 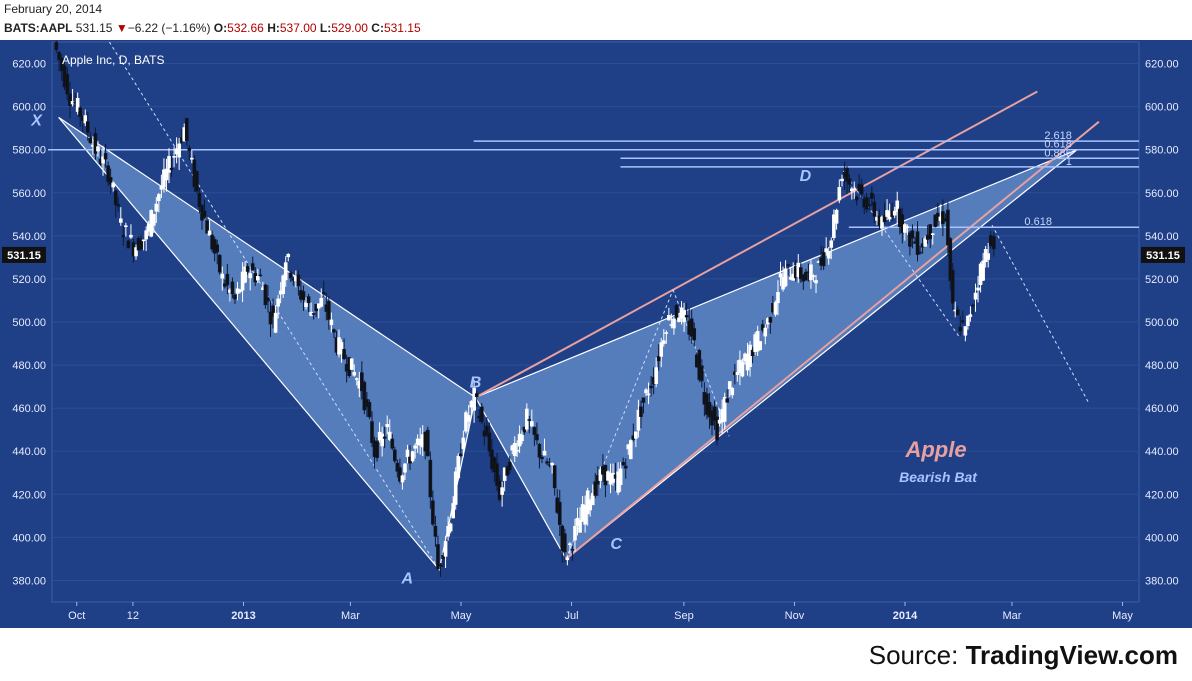 What do you see at coordinates (1162, 366) in the screenshot?
I see `y-tick-label-right: 480.00` at bounding box center [1162, 366].